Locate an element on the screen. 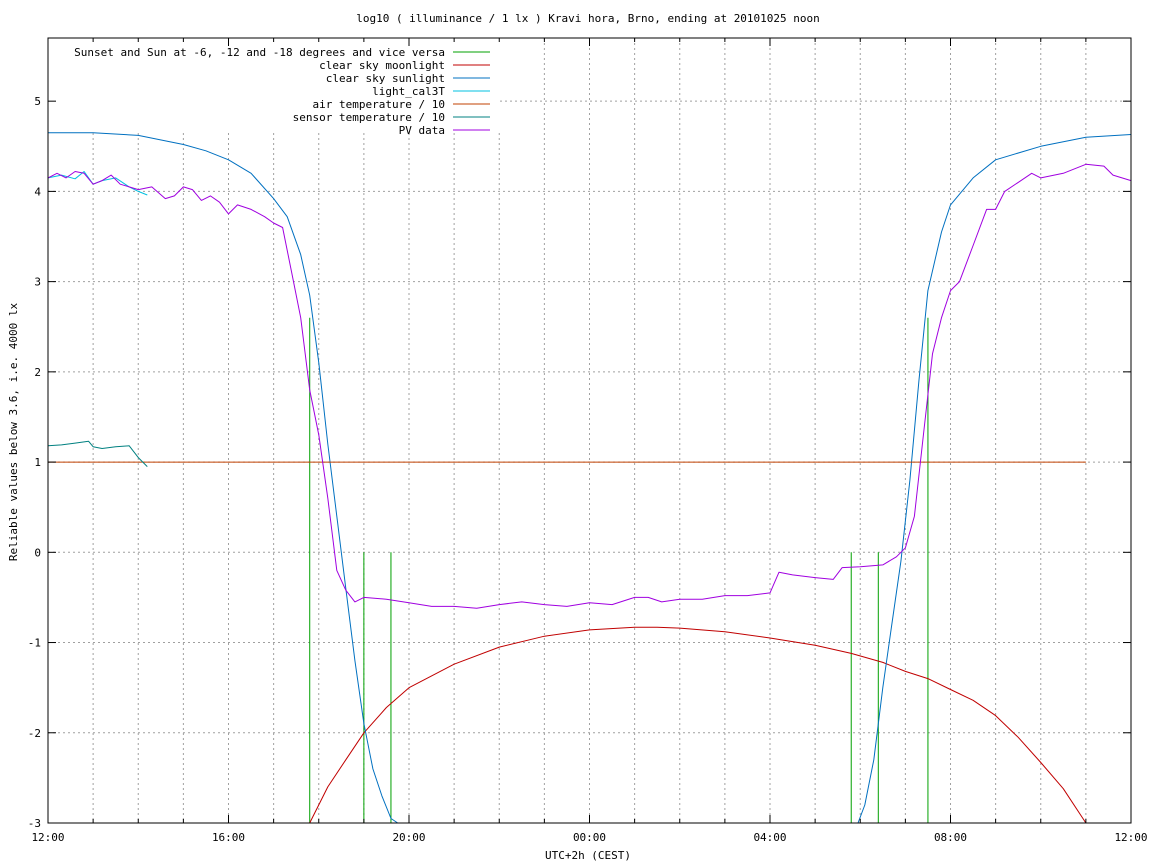 This screenshot has width=1151, height=863. x-tick-label: 04:00 is located at coordinates (769, 837).